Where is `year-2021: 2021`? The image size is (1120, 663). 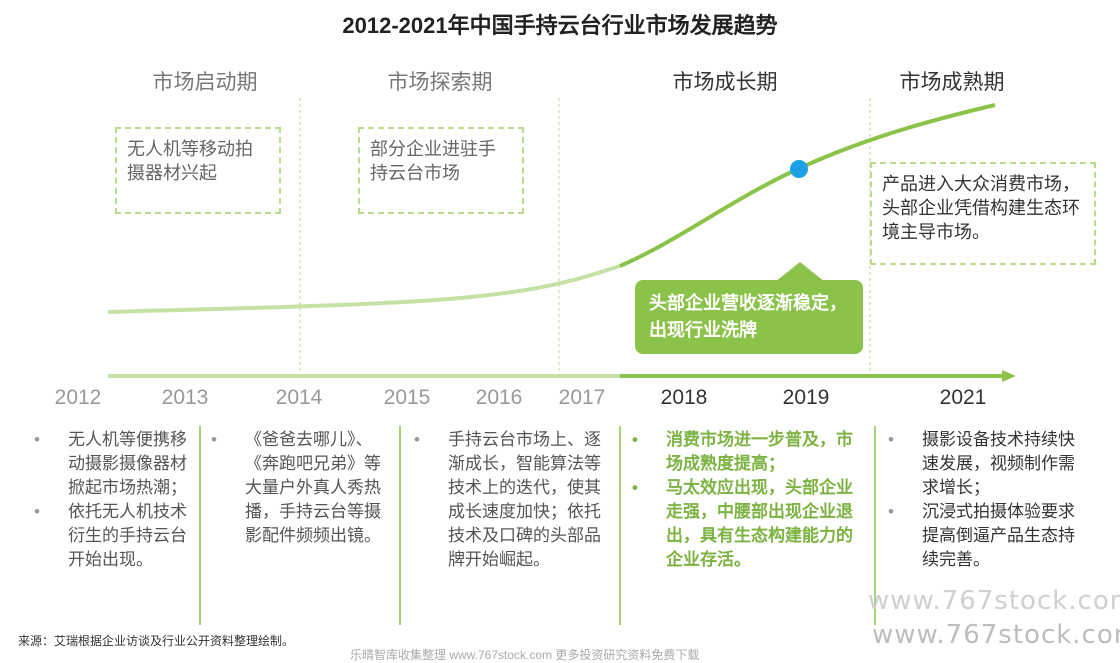
year-2021: 2021 is located at coordinates (963, 397).